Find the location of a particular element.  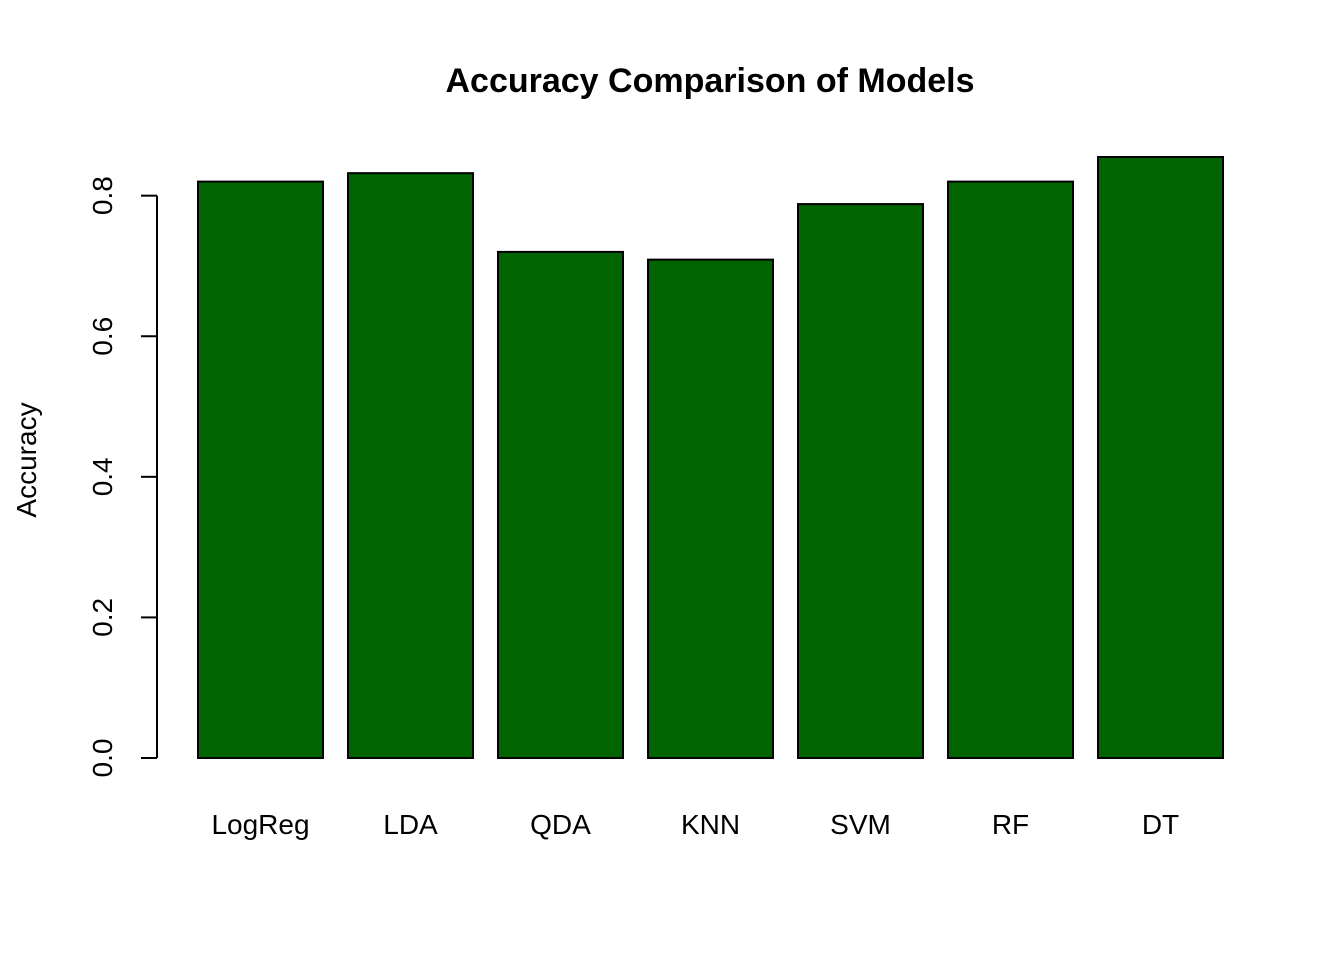

bar-knn is located at coordinates (710, 508).